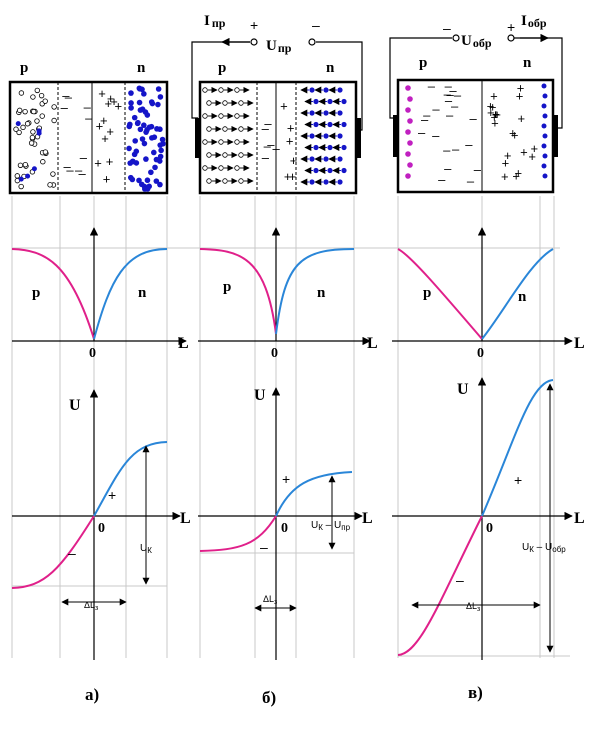 This screenshot has height=738, width=594. What do you see at coordinates (53, 294) in the screenshot?
I see `density-p-curve-a` at bounding box center [53, 294].